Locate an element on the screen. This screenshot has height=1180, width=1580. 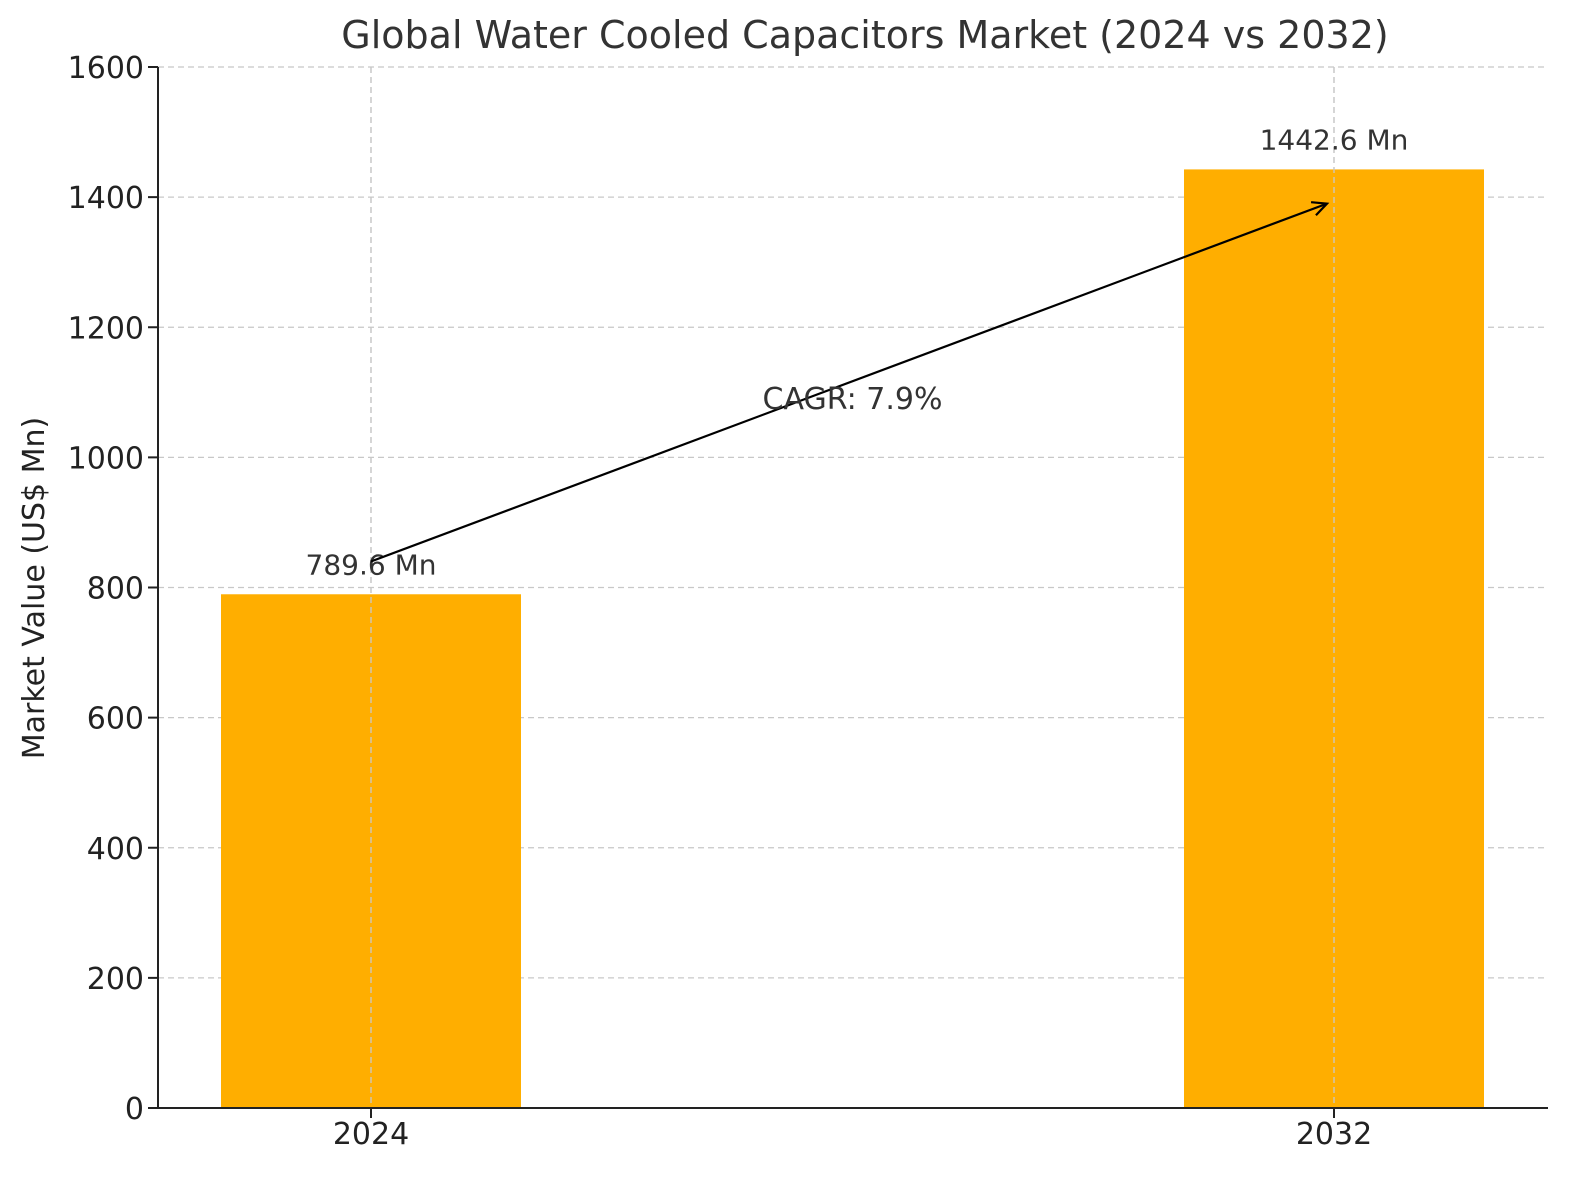
x-tick-label: 2024 is located at coordinates (371, 1134).